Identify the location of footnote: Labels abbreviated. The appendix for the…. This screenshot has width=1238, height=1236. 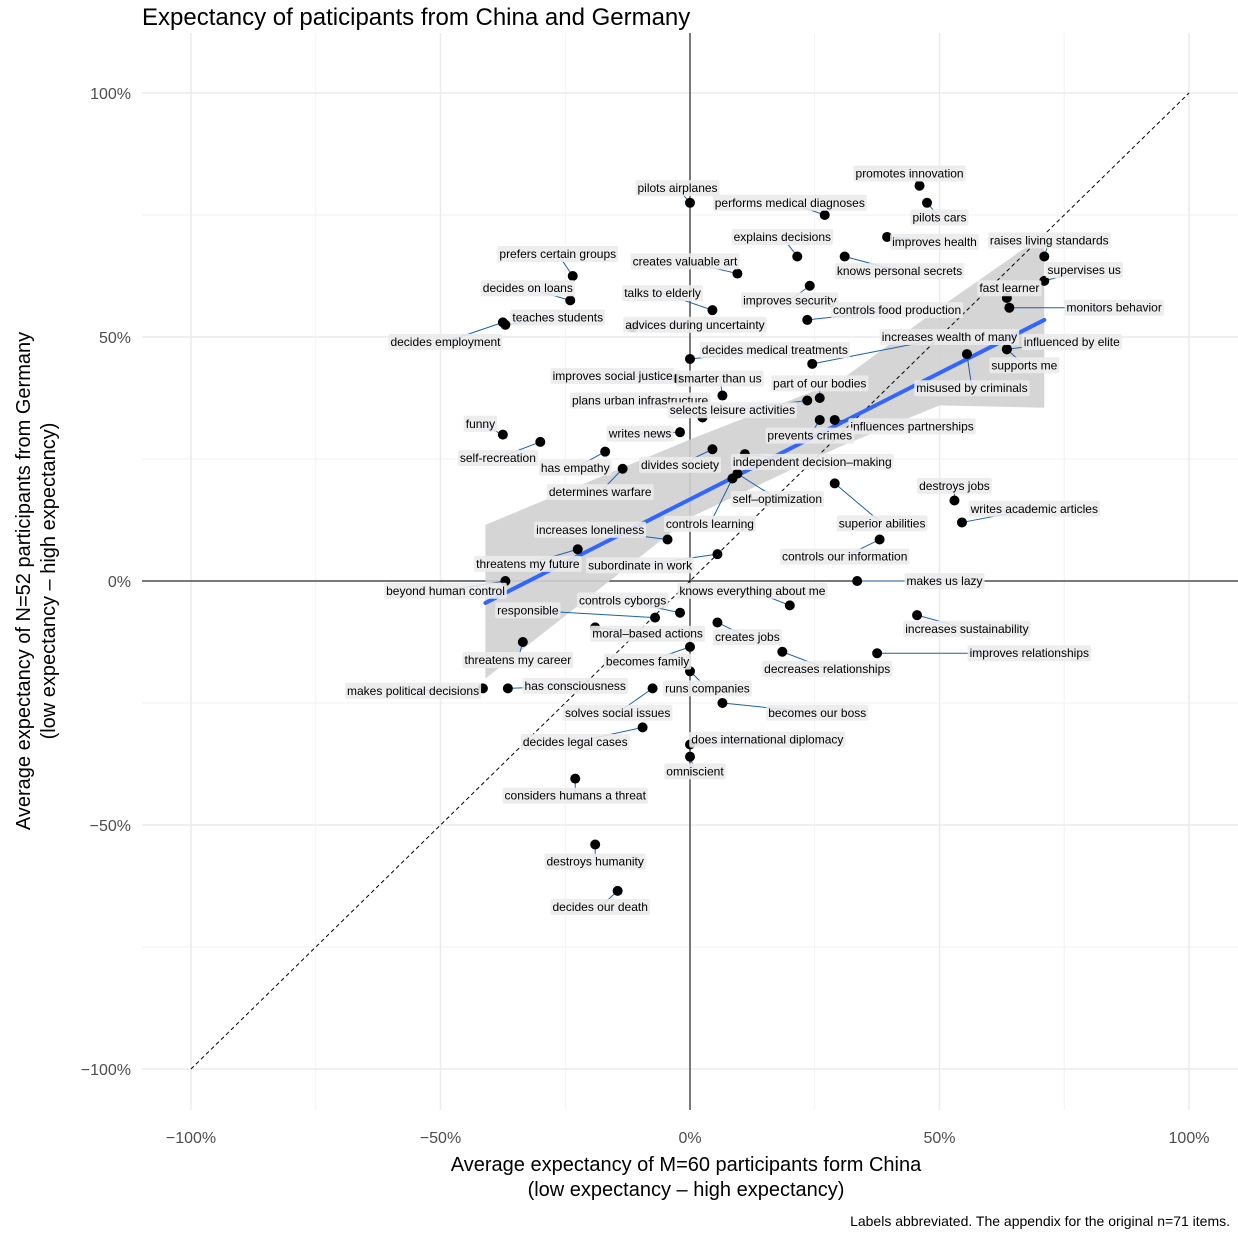
(1040, 1221).